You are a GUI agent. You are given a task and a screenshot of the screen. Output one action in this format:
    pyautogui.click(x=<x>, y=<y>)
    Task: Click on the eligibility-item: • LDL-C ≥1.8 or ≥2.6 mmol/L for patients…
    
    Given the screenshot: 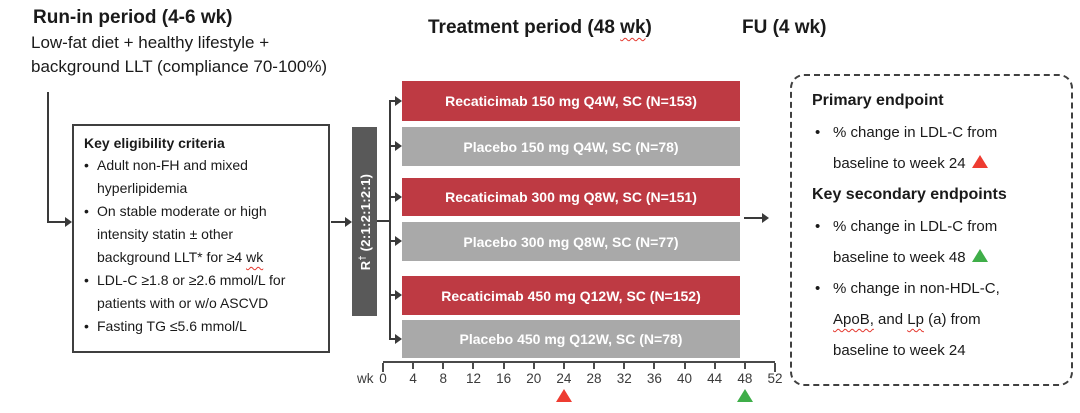 What is the action you would take?
    pyautogui.click(x=202, y=292)
    